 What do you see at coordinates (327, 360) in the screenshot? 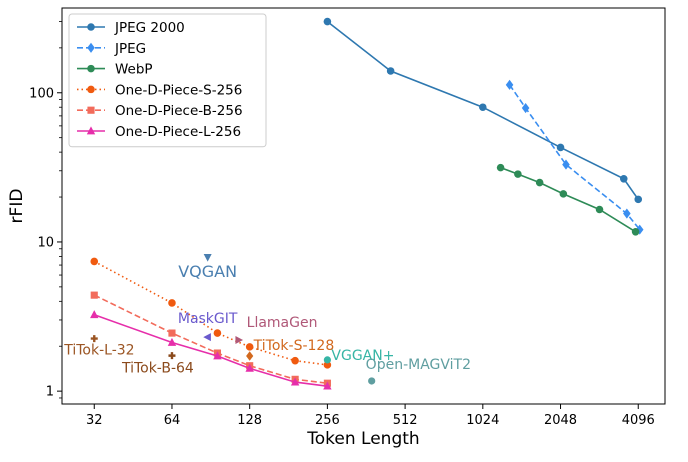
I see `annotation-marker-vggan` at bounding box center [327, 360].